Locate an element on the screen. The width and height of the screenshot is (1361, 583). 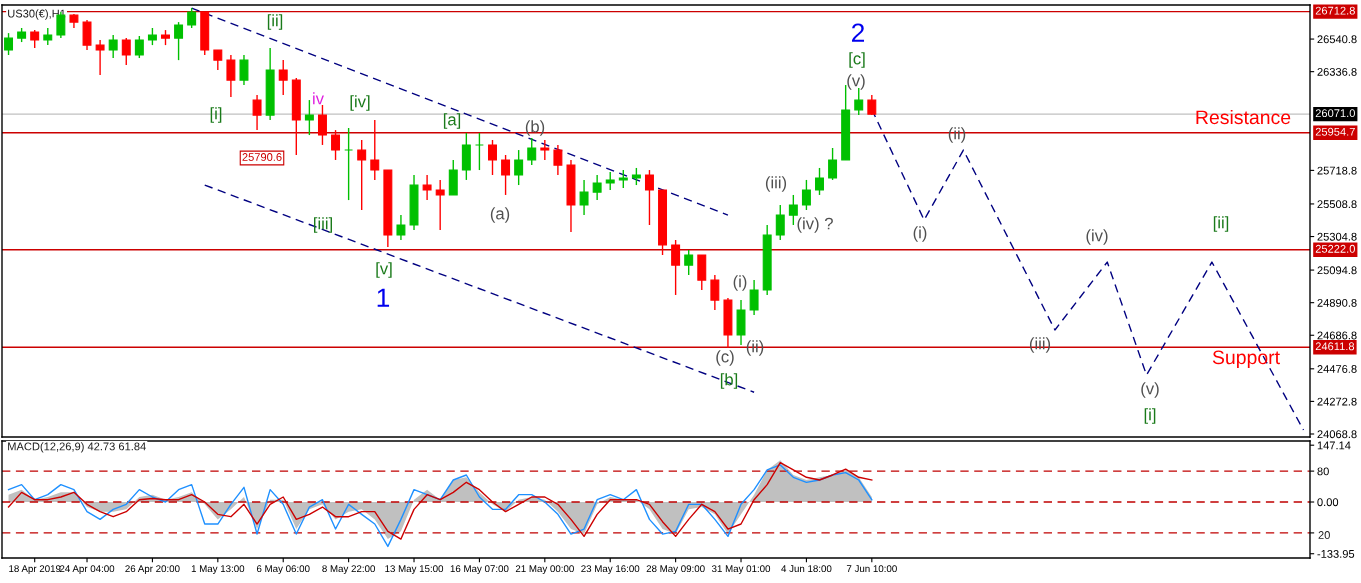
x-tick-label: 23 May 16:00 is located at coordinates (610, 570).